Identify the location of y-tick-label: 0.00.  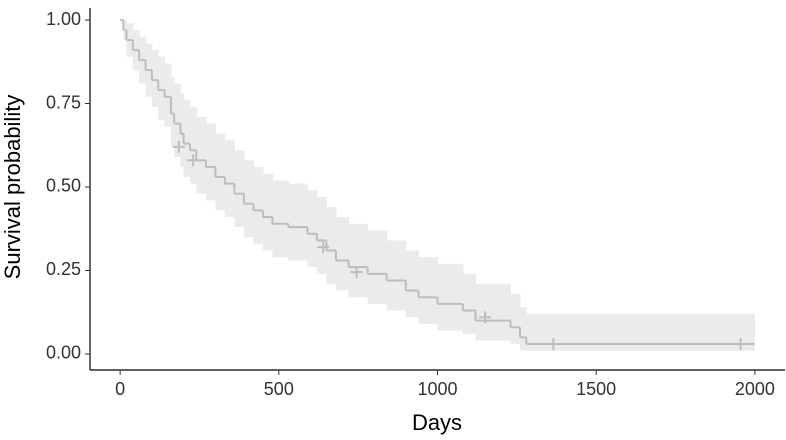
(63, 353).